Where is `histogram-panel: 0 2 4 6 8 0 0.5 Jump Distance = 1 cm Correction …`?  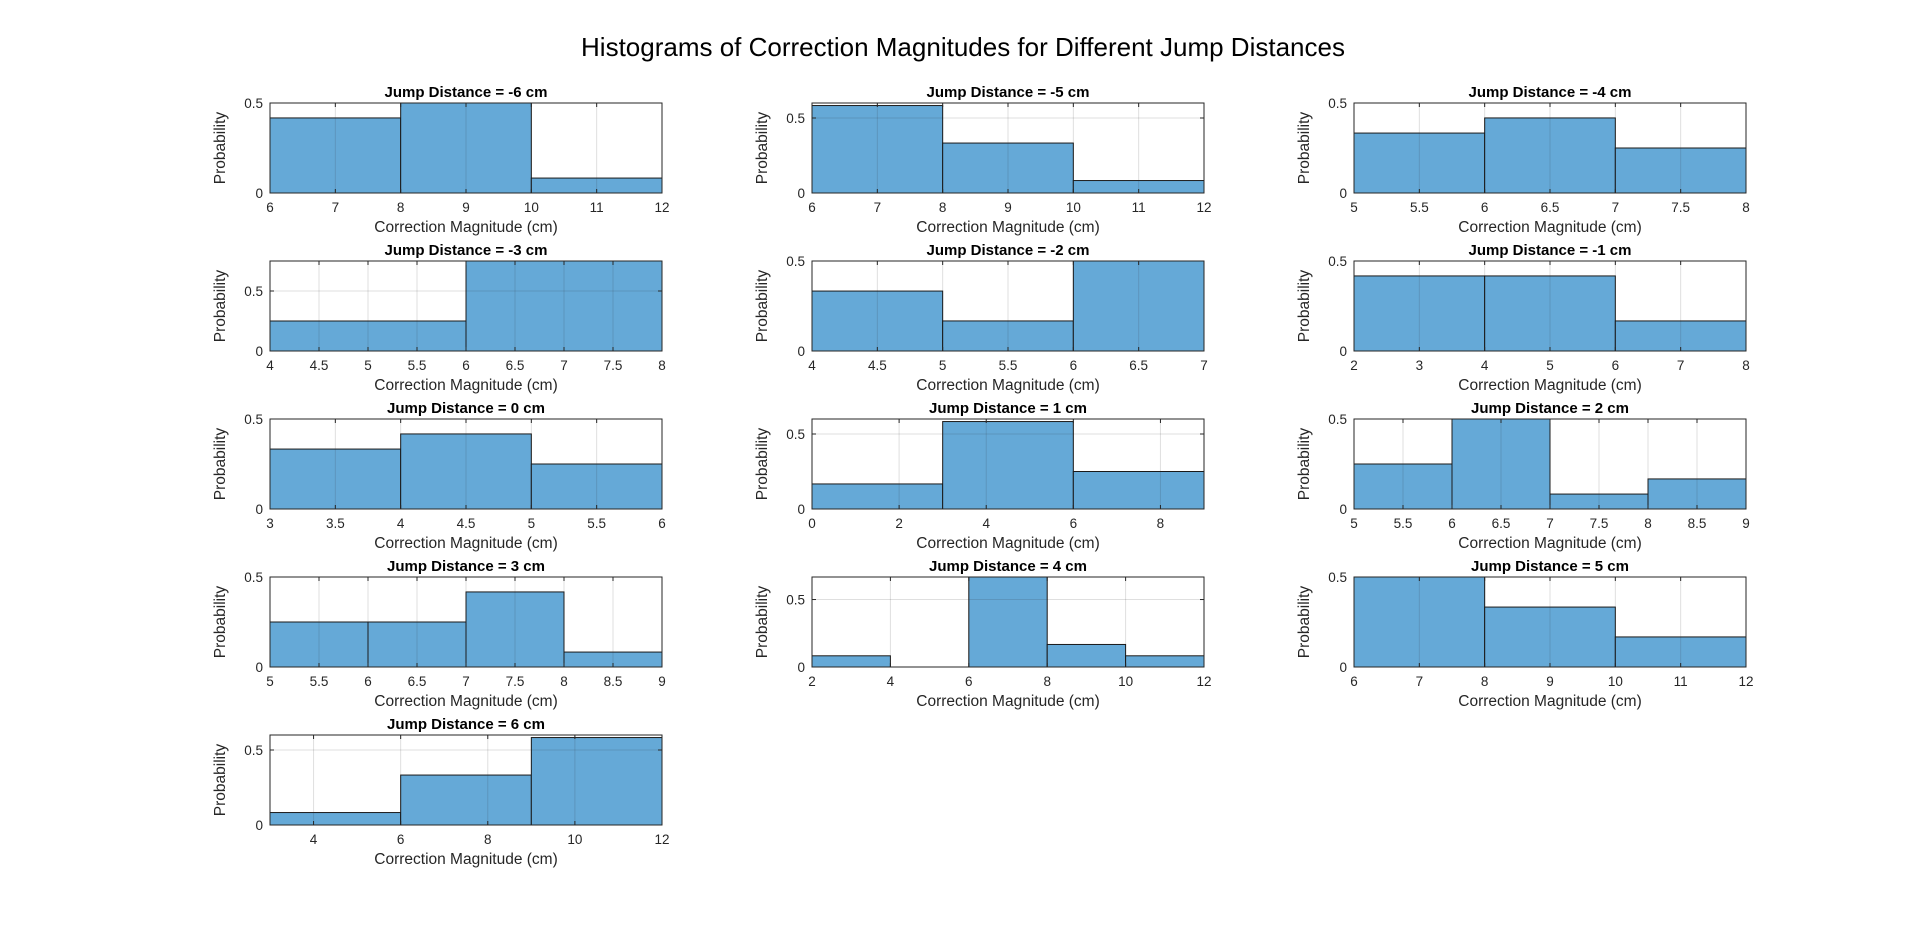
histogram-panel: 0 2 4 6 8 0 0.5 Jump Distance = 1 cm Correction … is located at coordinates (979, 476).